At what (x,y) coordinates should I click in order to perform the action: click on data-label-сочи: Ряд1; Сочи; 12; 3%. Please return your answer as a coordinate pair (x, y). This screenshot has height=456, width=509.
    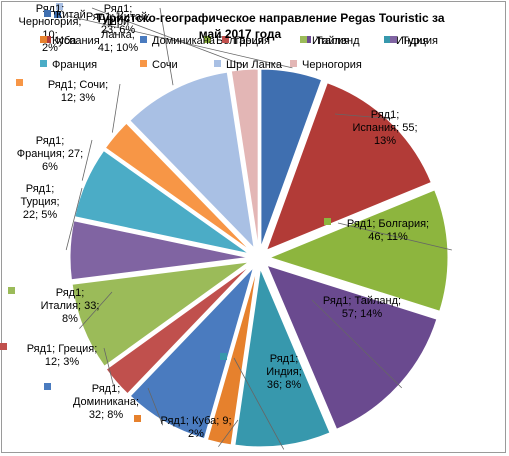
    Looking at the image, I should click on (78, 91).